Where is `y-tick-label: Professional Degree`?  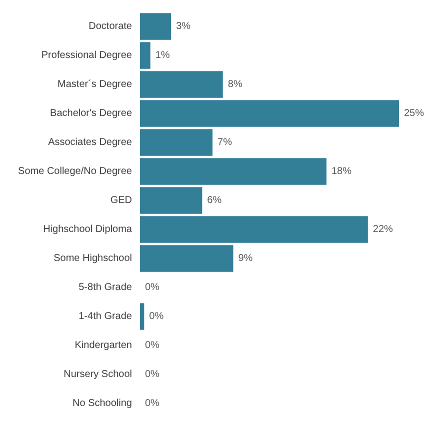
y-tick-label: Professional Degree is located at coordinates (86, 55).